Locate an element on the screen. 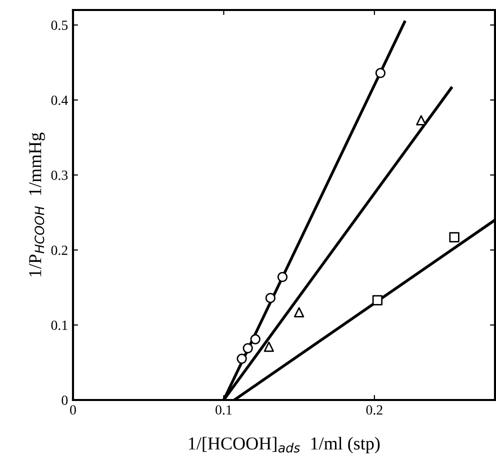  y-tick-label: 0.5 is located at coordinates (59, 25).